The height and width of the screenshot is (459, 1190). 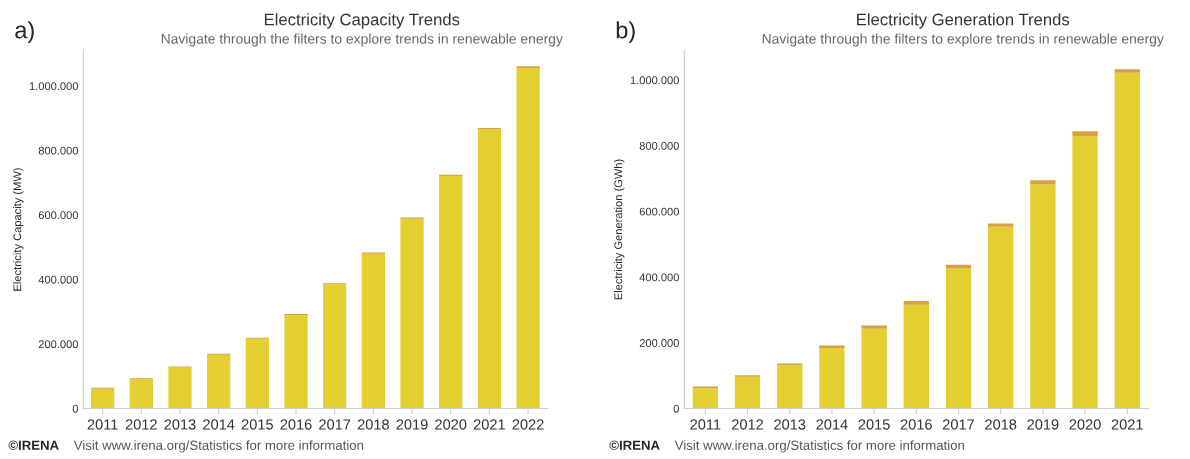 What do you see at coordinates (18, 229) in the screenshot?
I see `y-axis-title: Electricity Capacity (MW)` at bounding box center [18, 229].